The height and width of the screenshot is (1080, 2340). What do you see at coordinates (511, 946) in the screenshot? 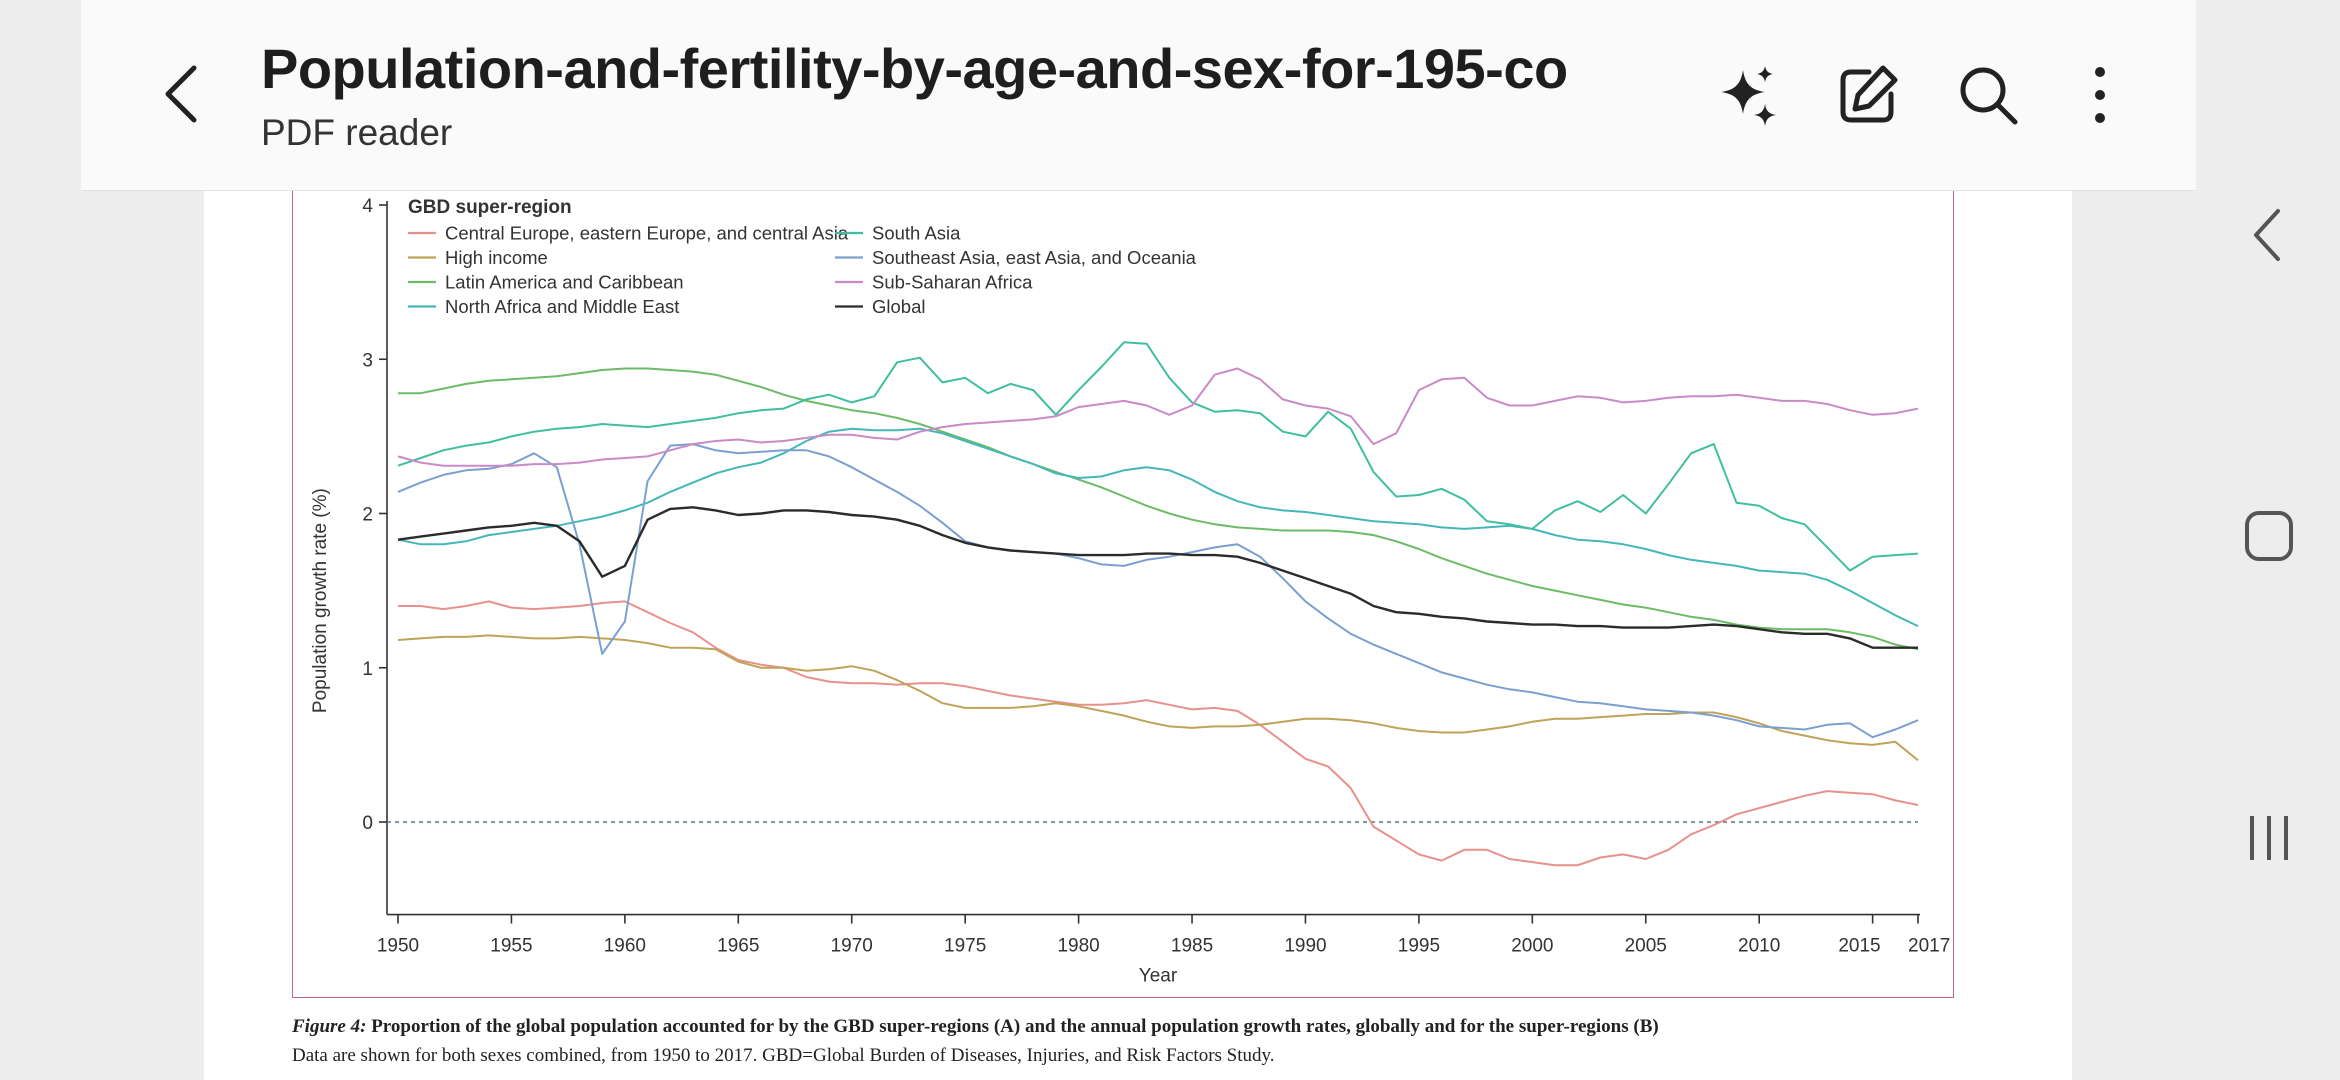
I see `x-tick-label: 1955` at bounding box center [511, 946].